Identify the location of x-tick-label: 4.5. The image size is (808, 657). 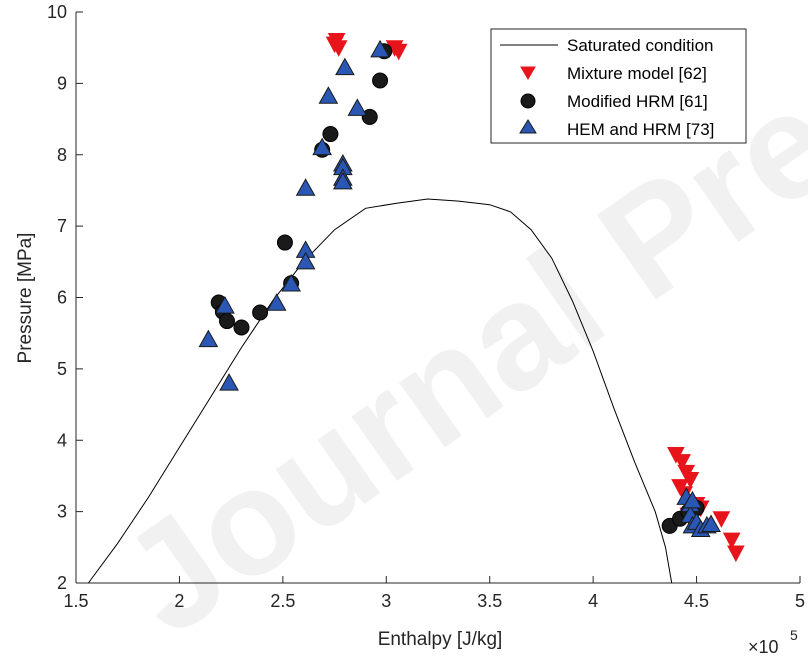
(696, 601).